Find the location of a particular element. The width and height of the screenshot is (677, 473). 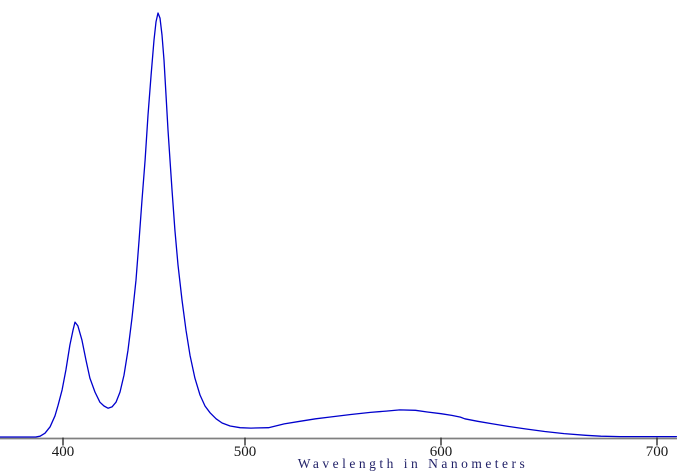

x-axis-title: Wavelength in Nanometers is located at coordinates (413, 463).